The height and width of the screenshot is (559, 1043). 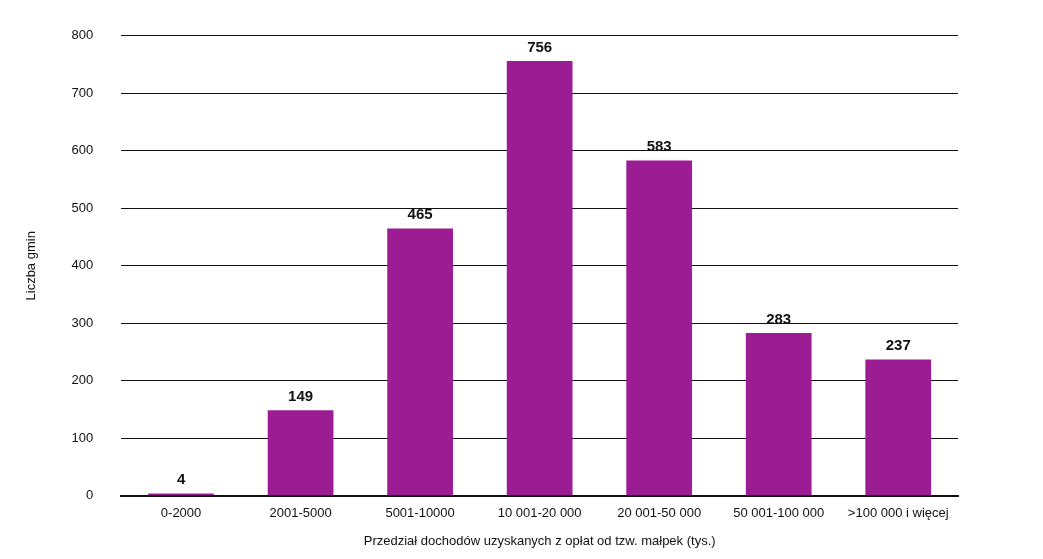 I want to click on x-tick-label: 5001-10000, so click(x=420, y=513).